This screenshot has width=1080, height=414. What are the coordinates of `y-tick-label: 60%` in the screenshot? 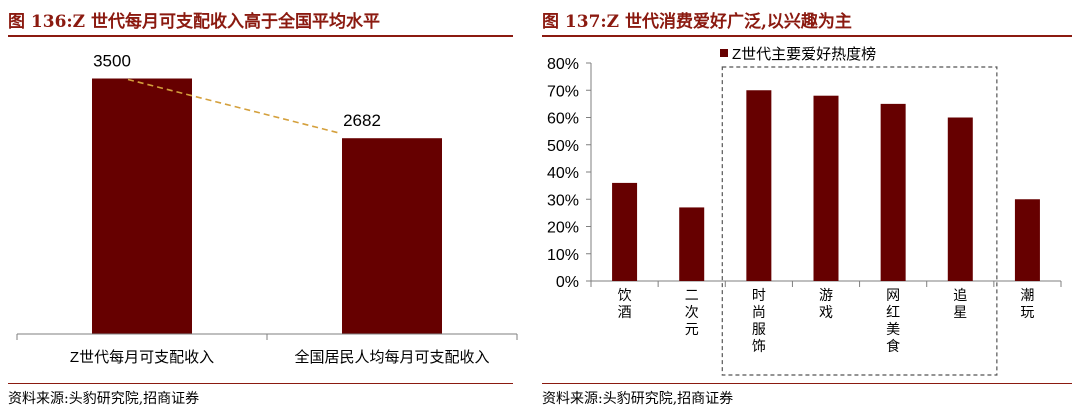 It's located at (563, 119).